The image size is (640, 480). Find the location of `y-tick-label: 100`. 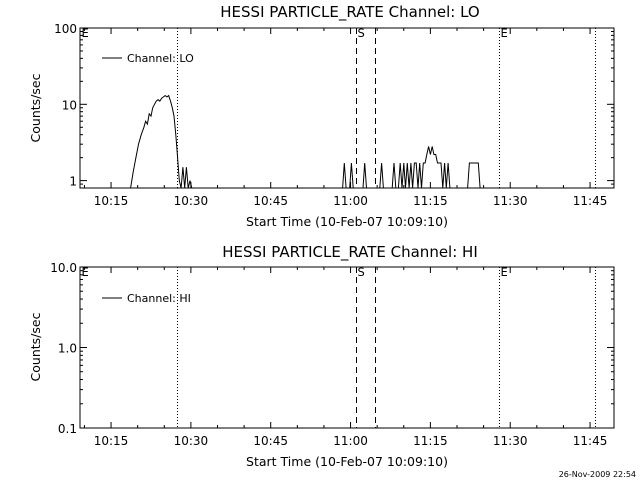

y-tick-label: 100 is located at coordinates (65, 29).